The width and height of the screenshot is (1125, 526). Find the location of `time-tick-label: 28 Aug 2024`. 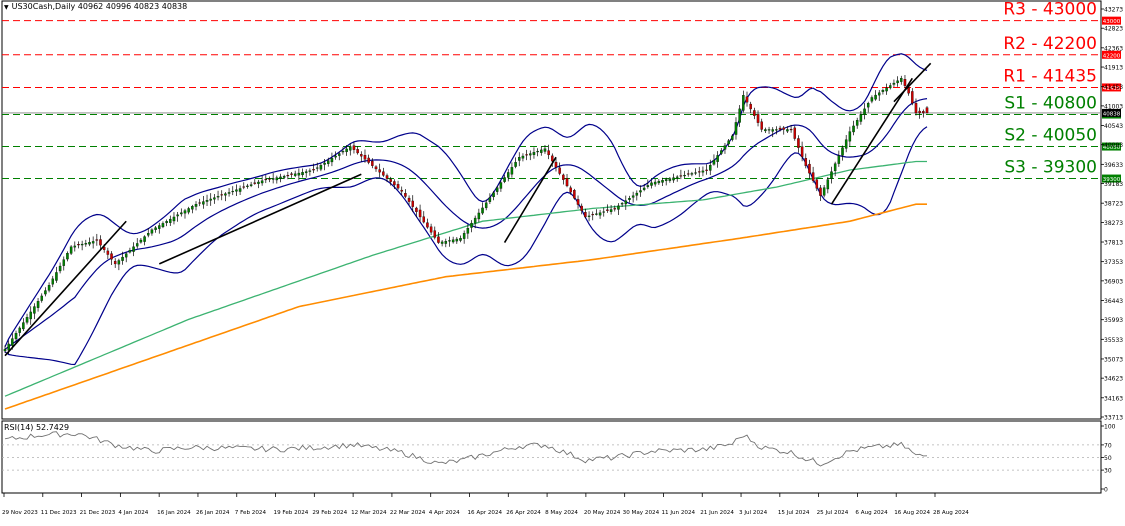

time-tick-label: 28 Aug 2024 is located at coordinates (951, 513).